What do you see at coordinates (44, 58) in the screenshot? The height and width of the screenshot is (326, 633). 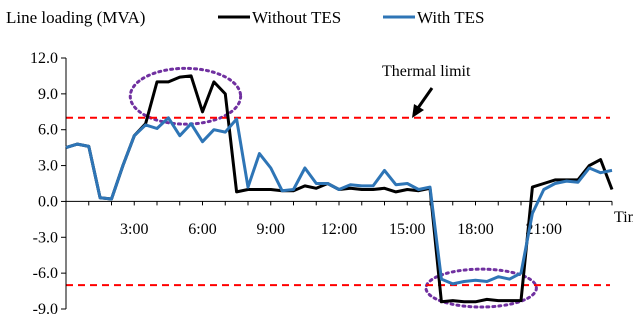 I see `y-tick-label: 12.0` at bounding box center [44, 58].